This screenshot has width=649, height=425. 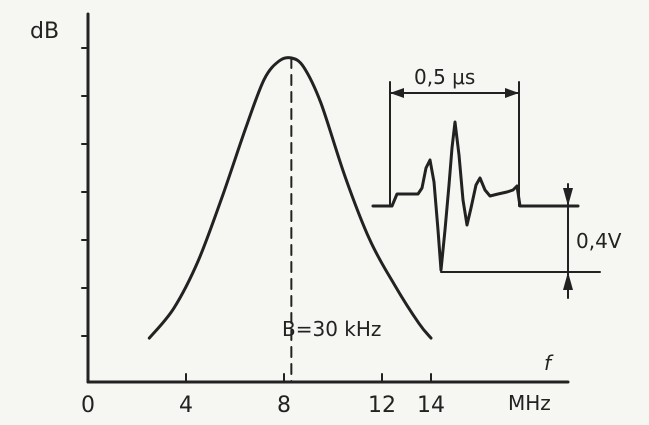 I want to click on time-span-arrow-left, so click(x=397, y=93).